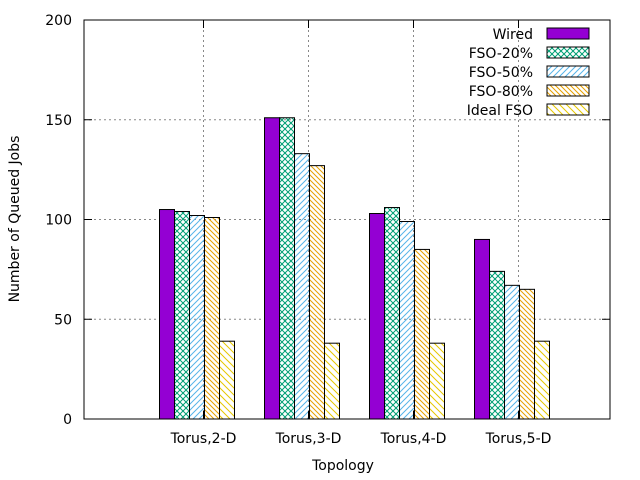  What do you see at coordinates (413, 439) in the screenshot?
I see `x-tick-label: Torus,4-D` at bounding box center [413, 439].